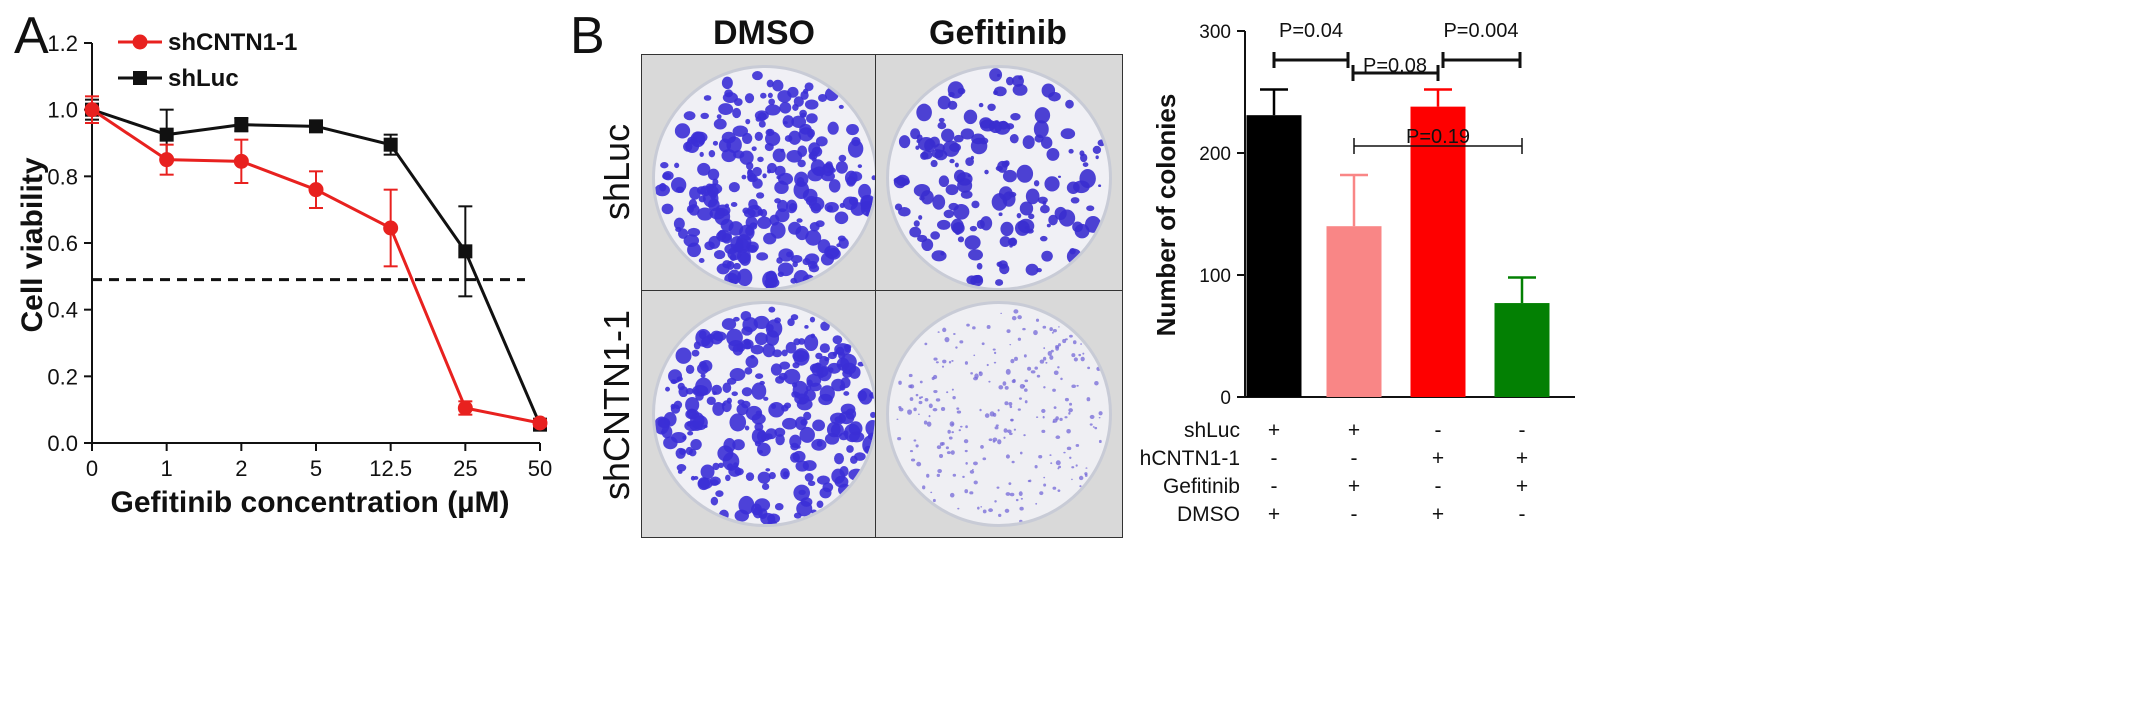 This screenshot has height=725, width=2150. Describe the element at coordinates (316, 468) in the screenshot. I see `x-tick-label: 5` at that location.